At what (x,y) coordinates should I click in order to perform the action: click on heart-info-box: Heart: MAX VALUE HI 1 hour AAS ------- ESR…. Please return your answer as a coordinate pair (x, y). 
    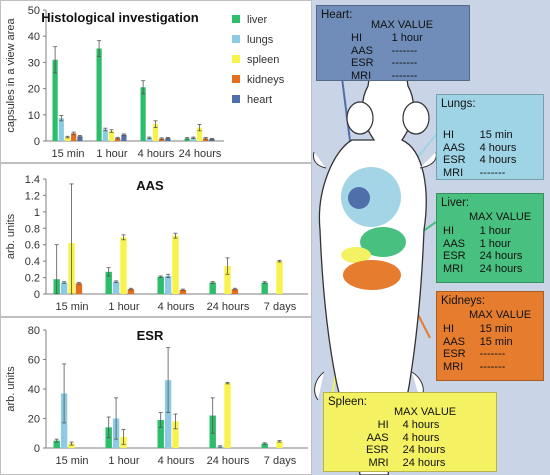
    Looking at the image, I should click on (393, 43).